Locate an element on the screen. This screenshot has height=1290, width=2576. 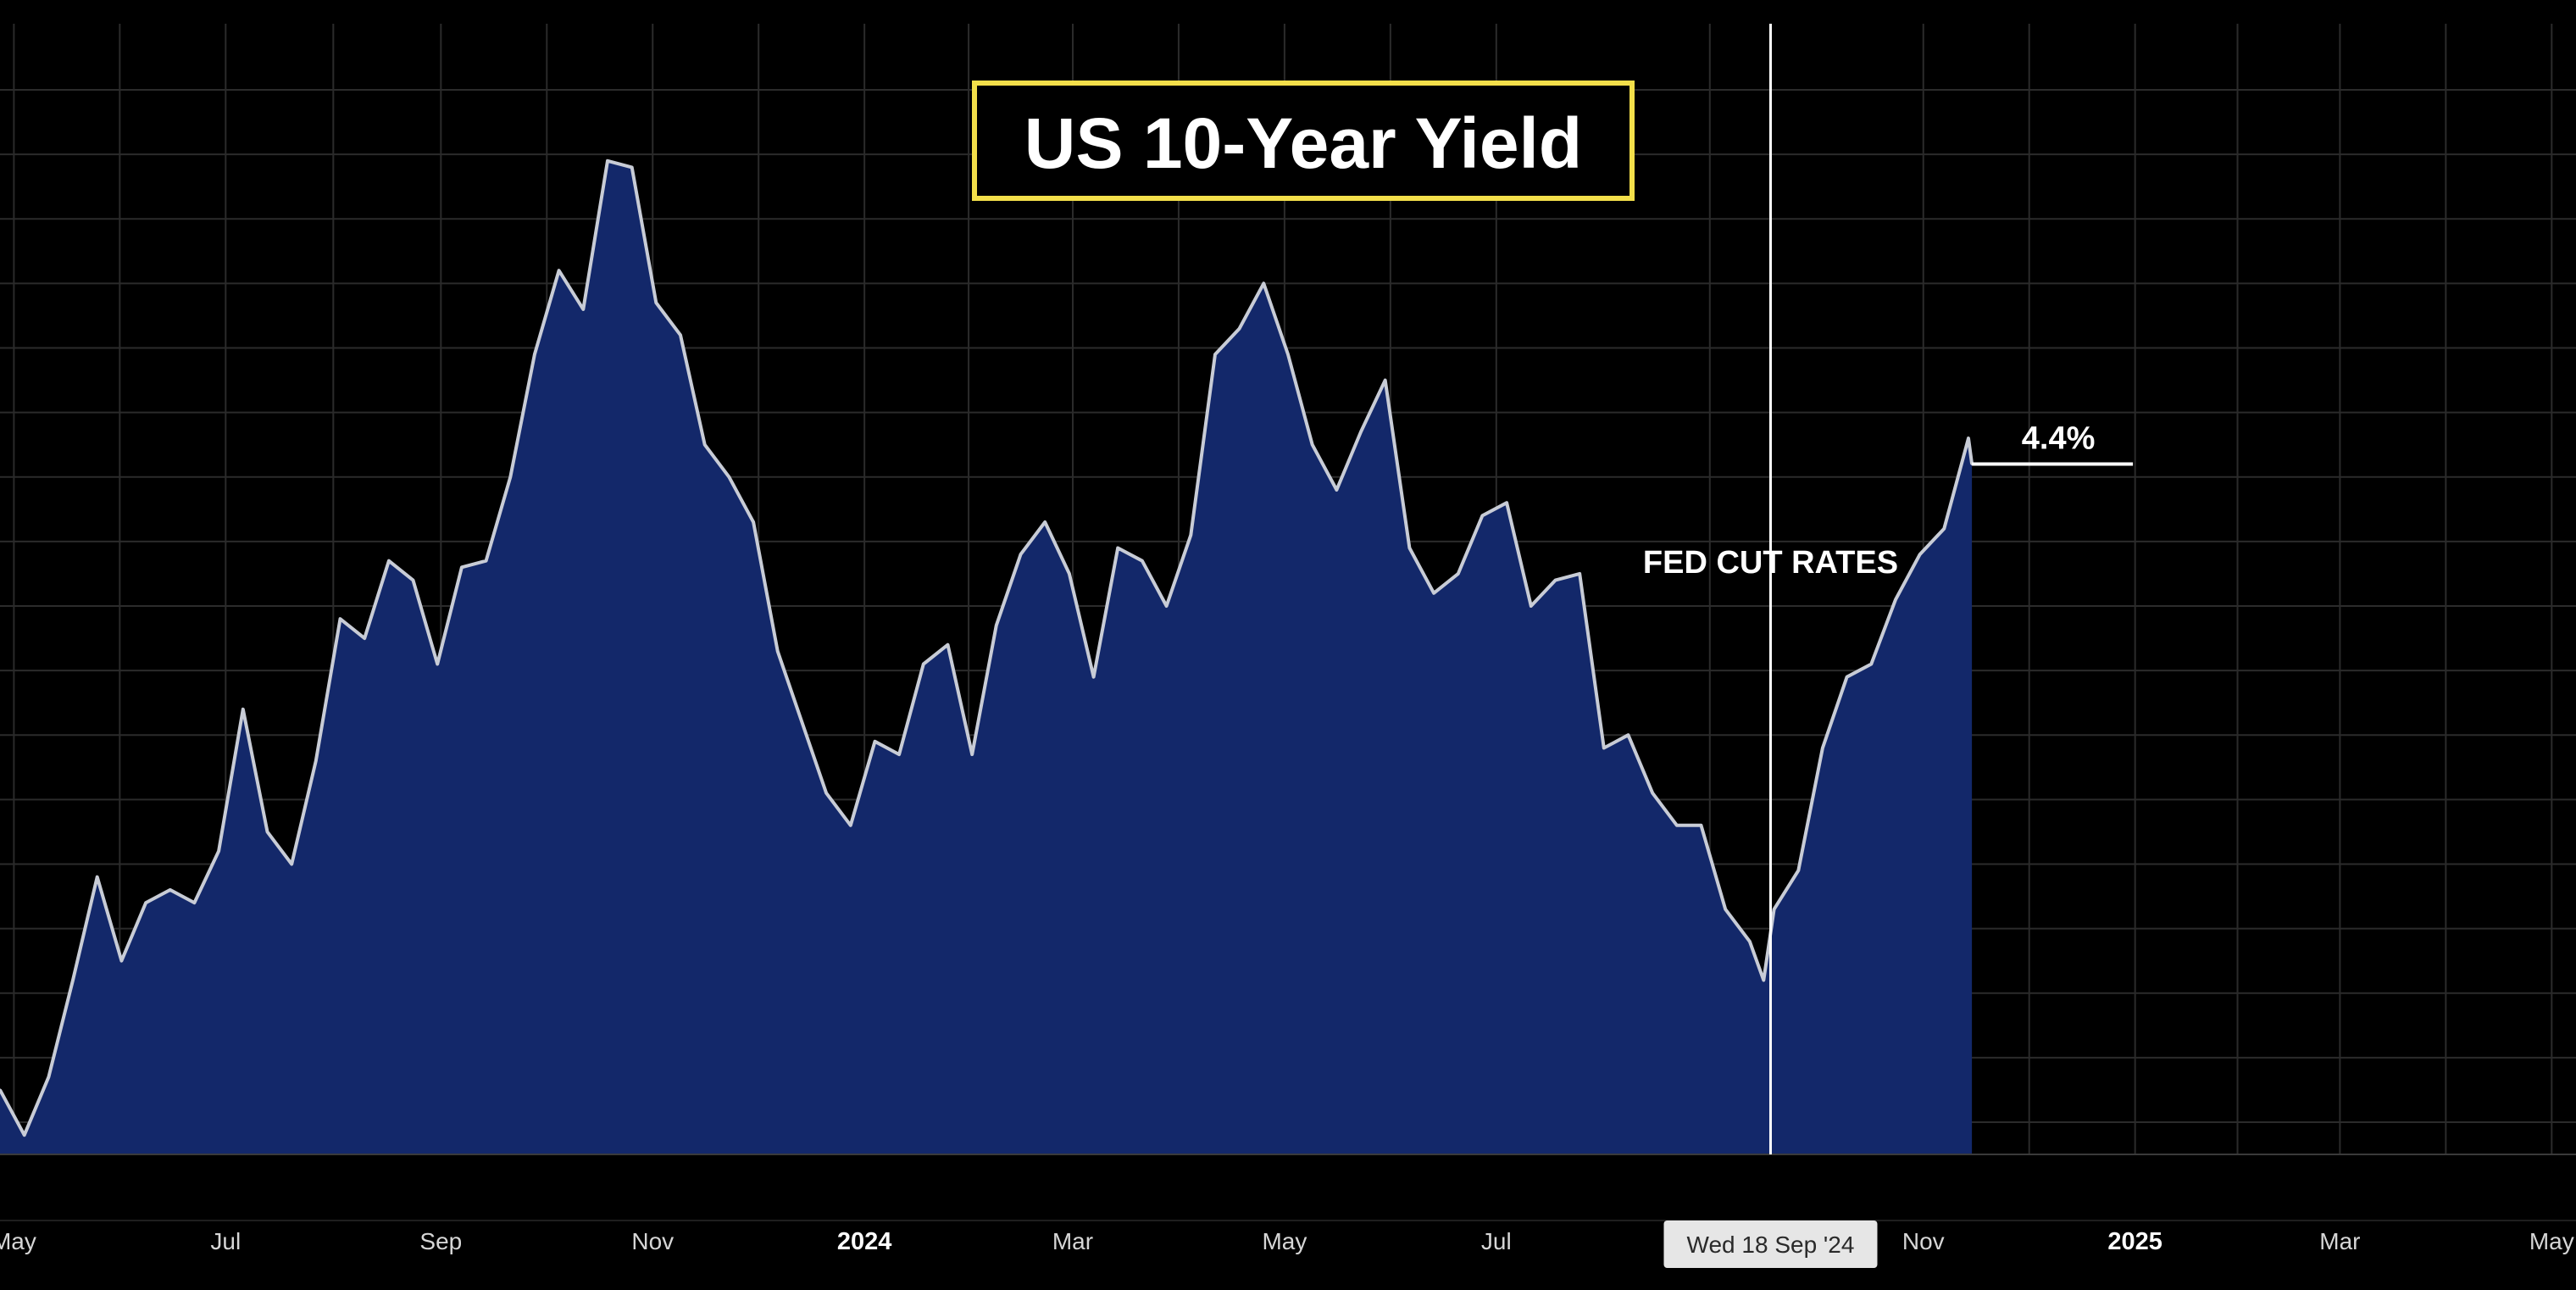
crosshair-date-tag: Wed 18 Sep '24 is located at coordinates (1770, 1244).